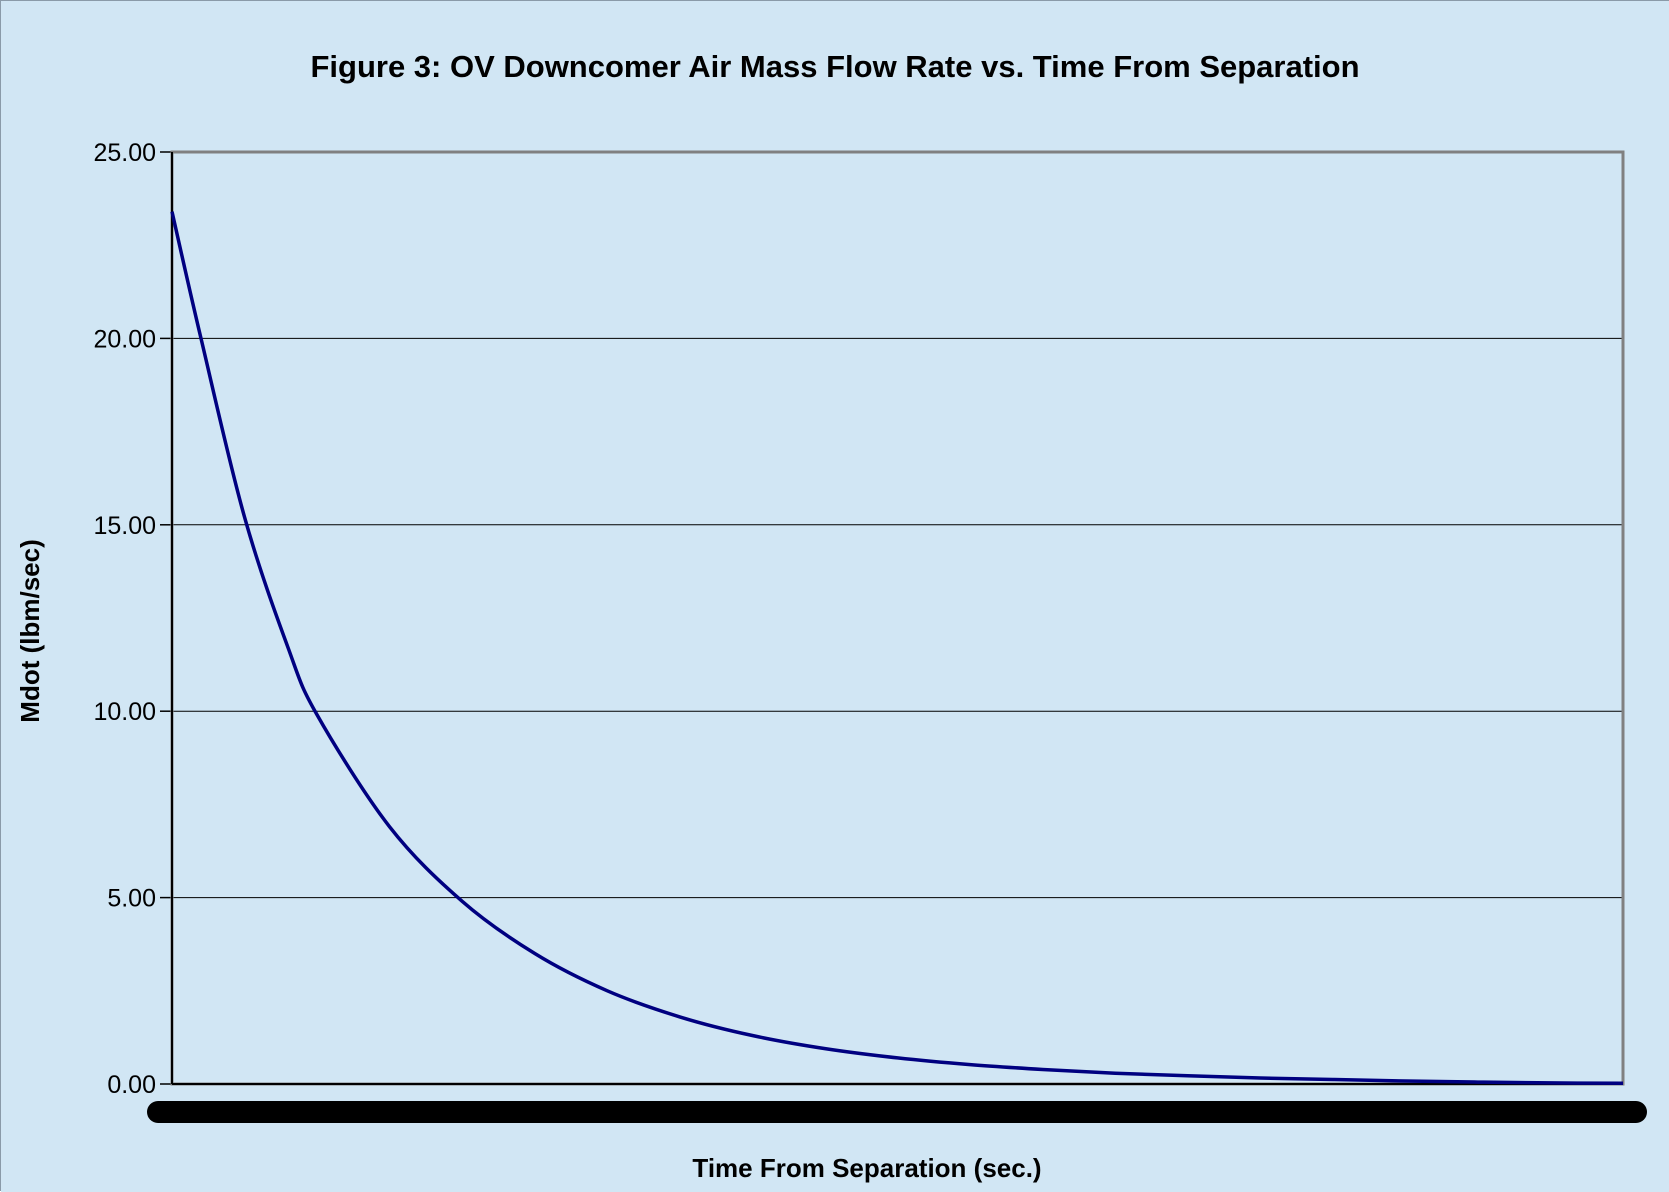 The width and height of the screenshot is (1669, 1192). Describe the element at coordinates (897, 1112) in the screenshot. I see `x-tick-labels-band` at that location.